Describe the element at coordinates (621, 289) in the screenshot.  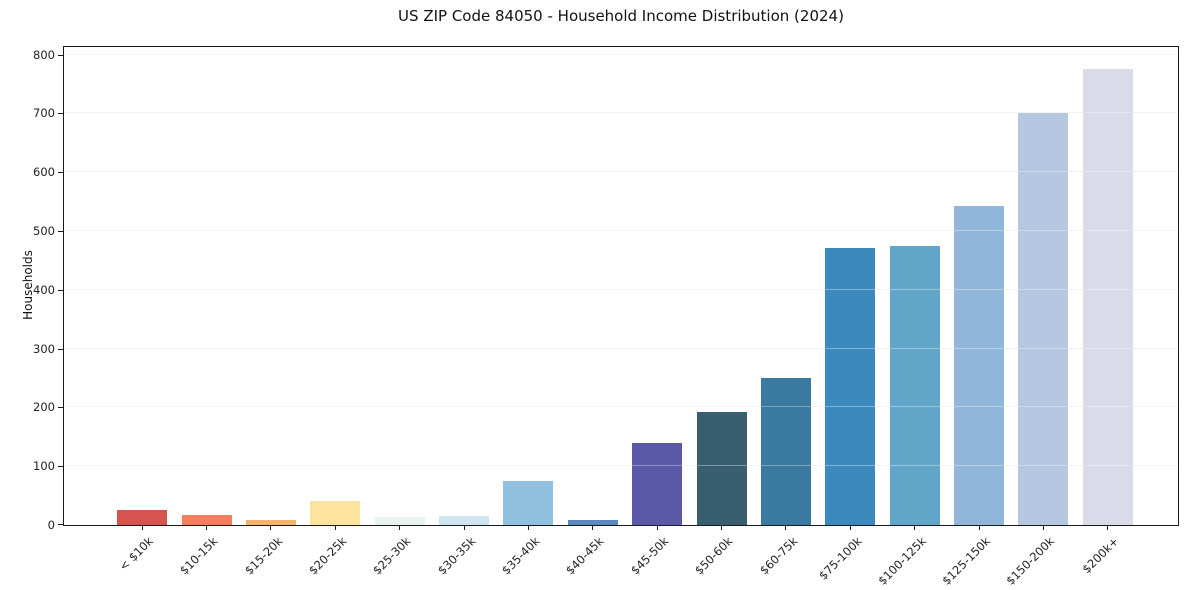
I see `gridline-y400` at that location.